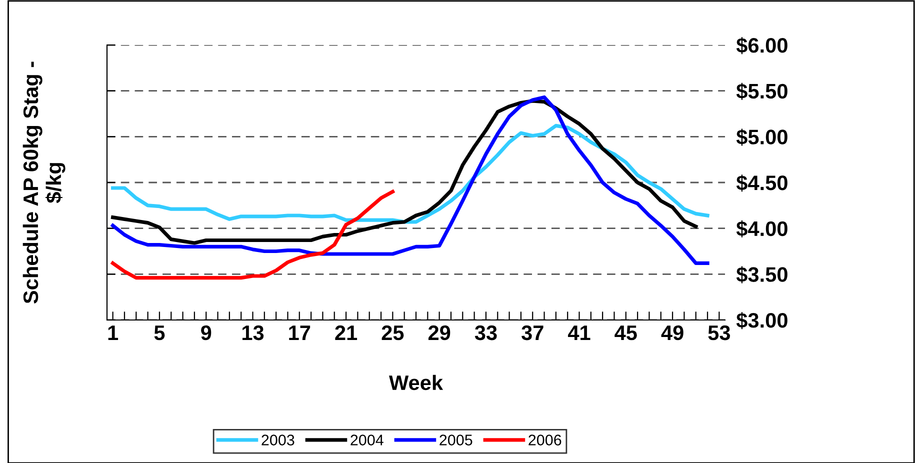 This screenshot has width=915, height=463. Describe the element at coordinates (532, 332) in the screenshot. I see `x-tick-label: 37` at that location.